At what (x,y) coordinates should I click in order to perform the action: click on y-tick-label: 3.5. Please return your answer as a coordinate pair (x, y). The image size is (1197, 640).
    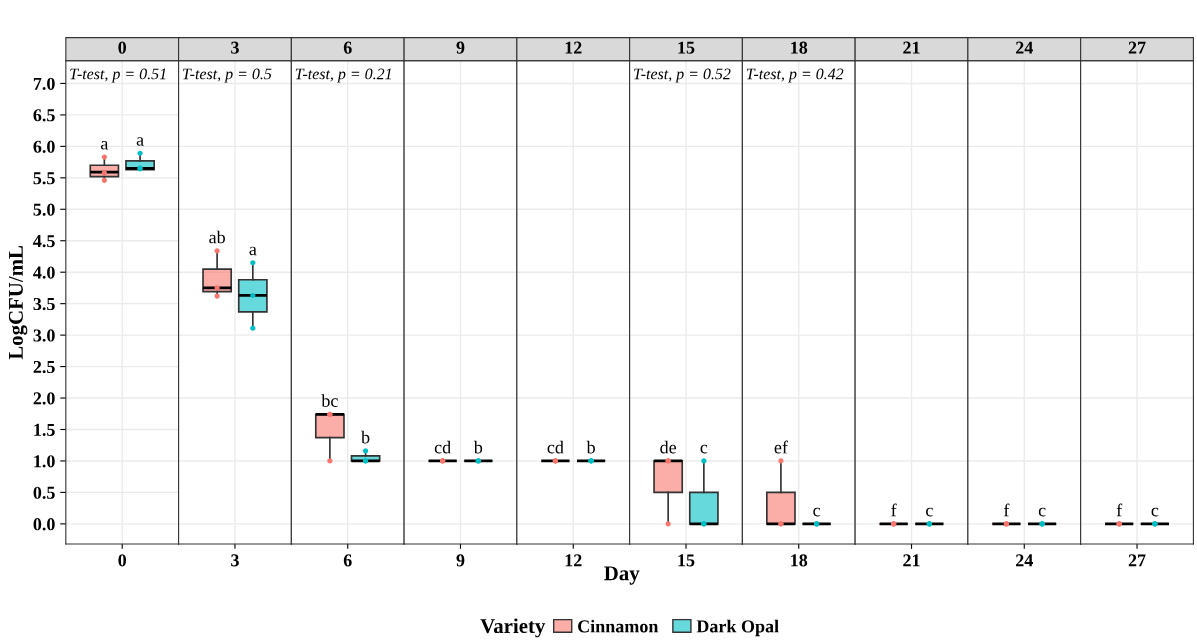
    Looking at the image, I should click on (44, 304).